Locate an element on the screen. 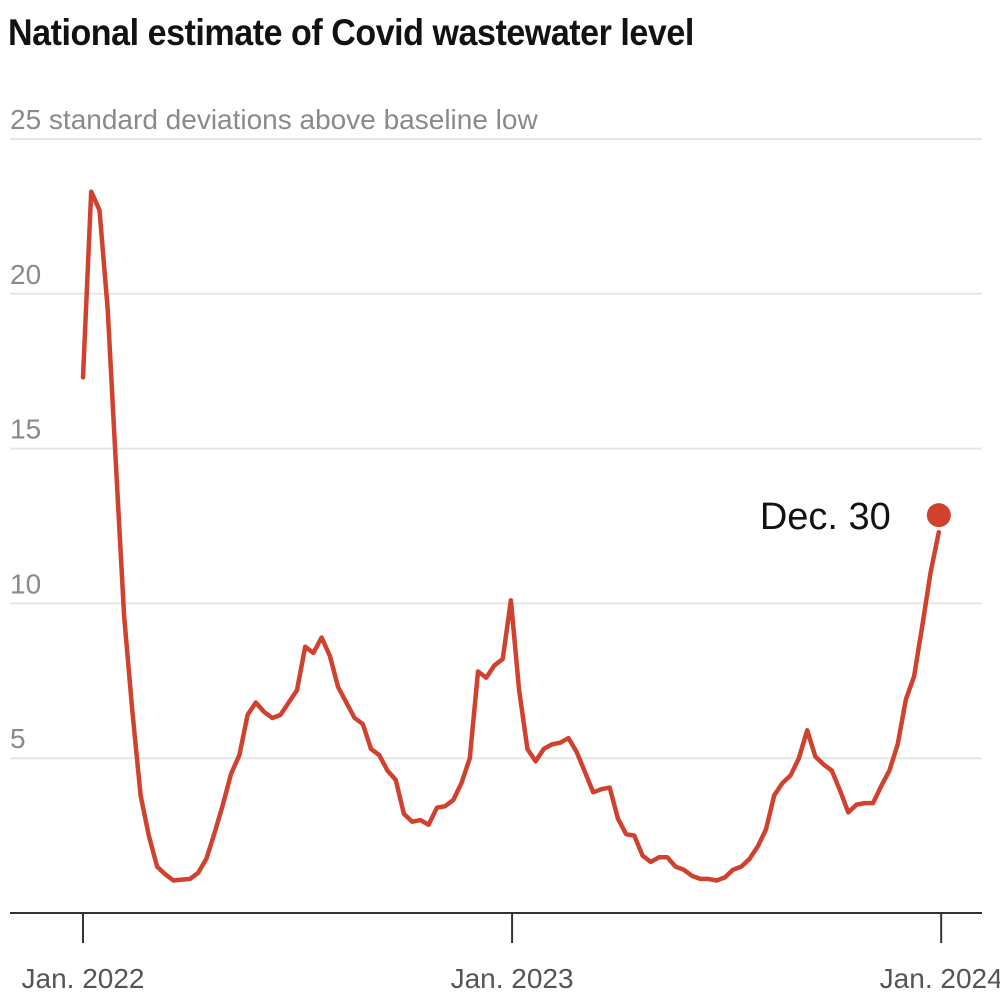 The height and width of the screenshot is (1000, 1000). x-tick-label: Jan. 2024 is located at coordinates (940, 978).